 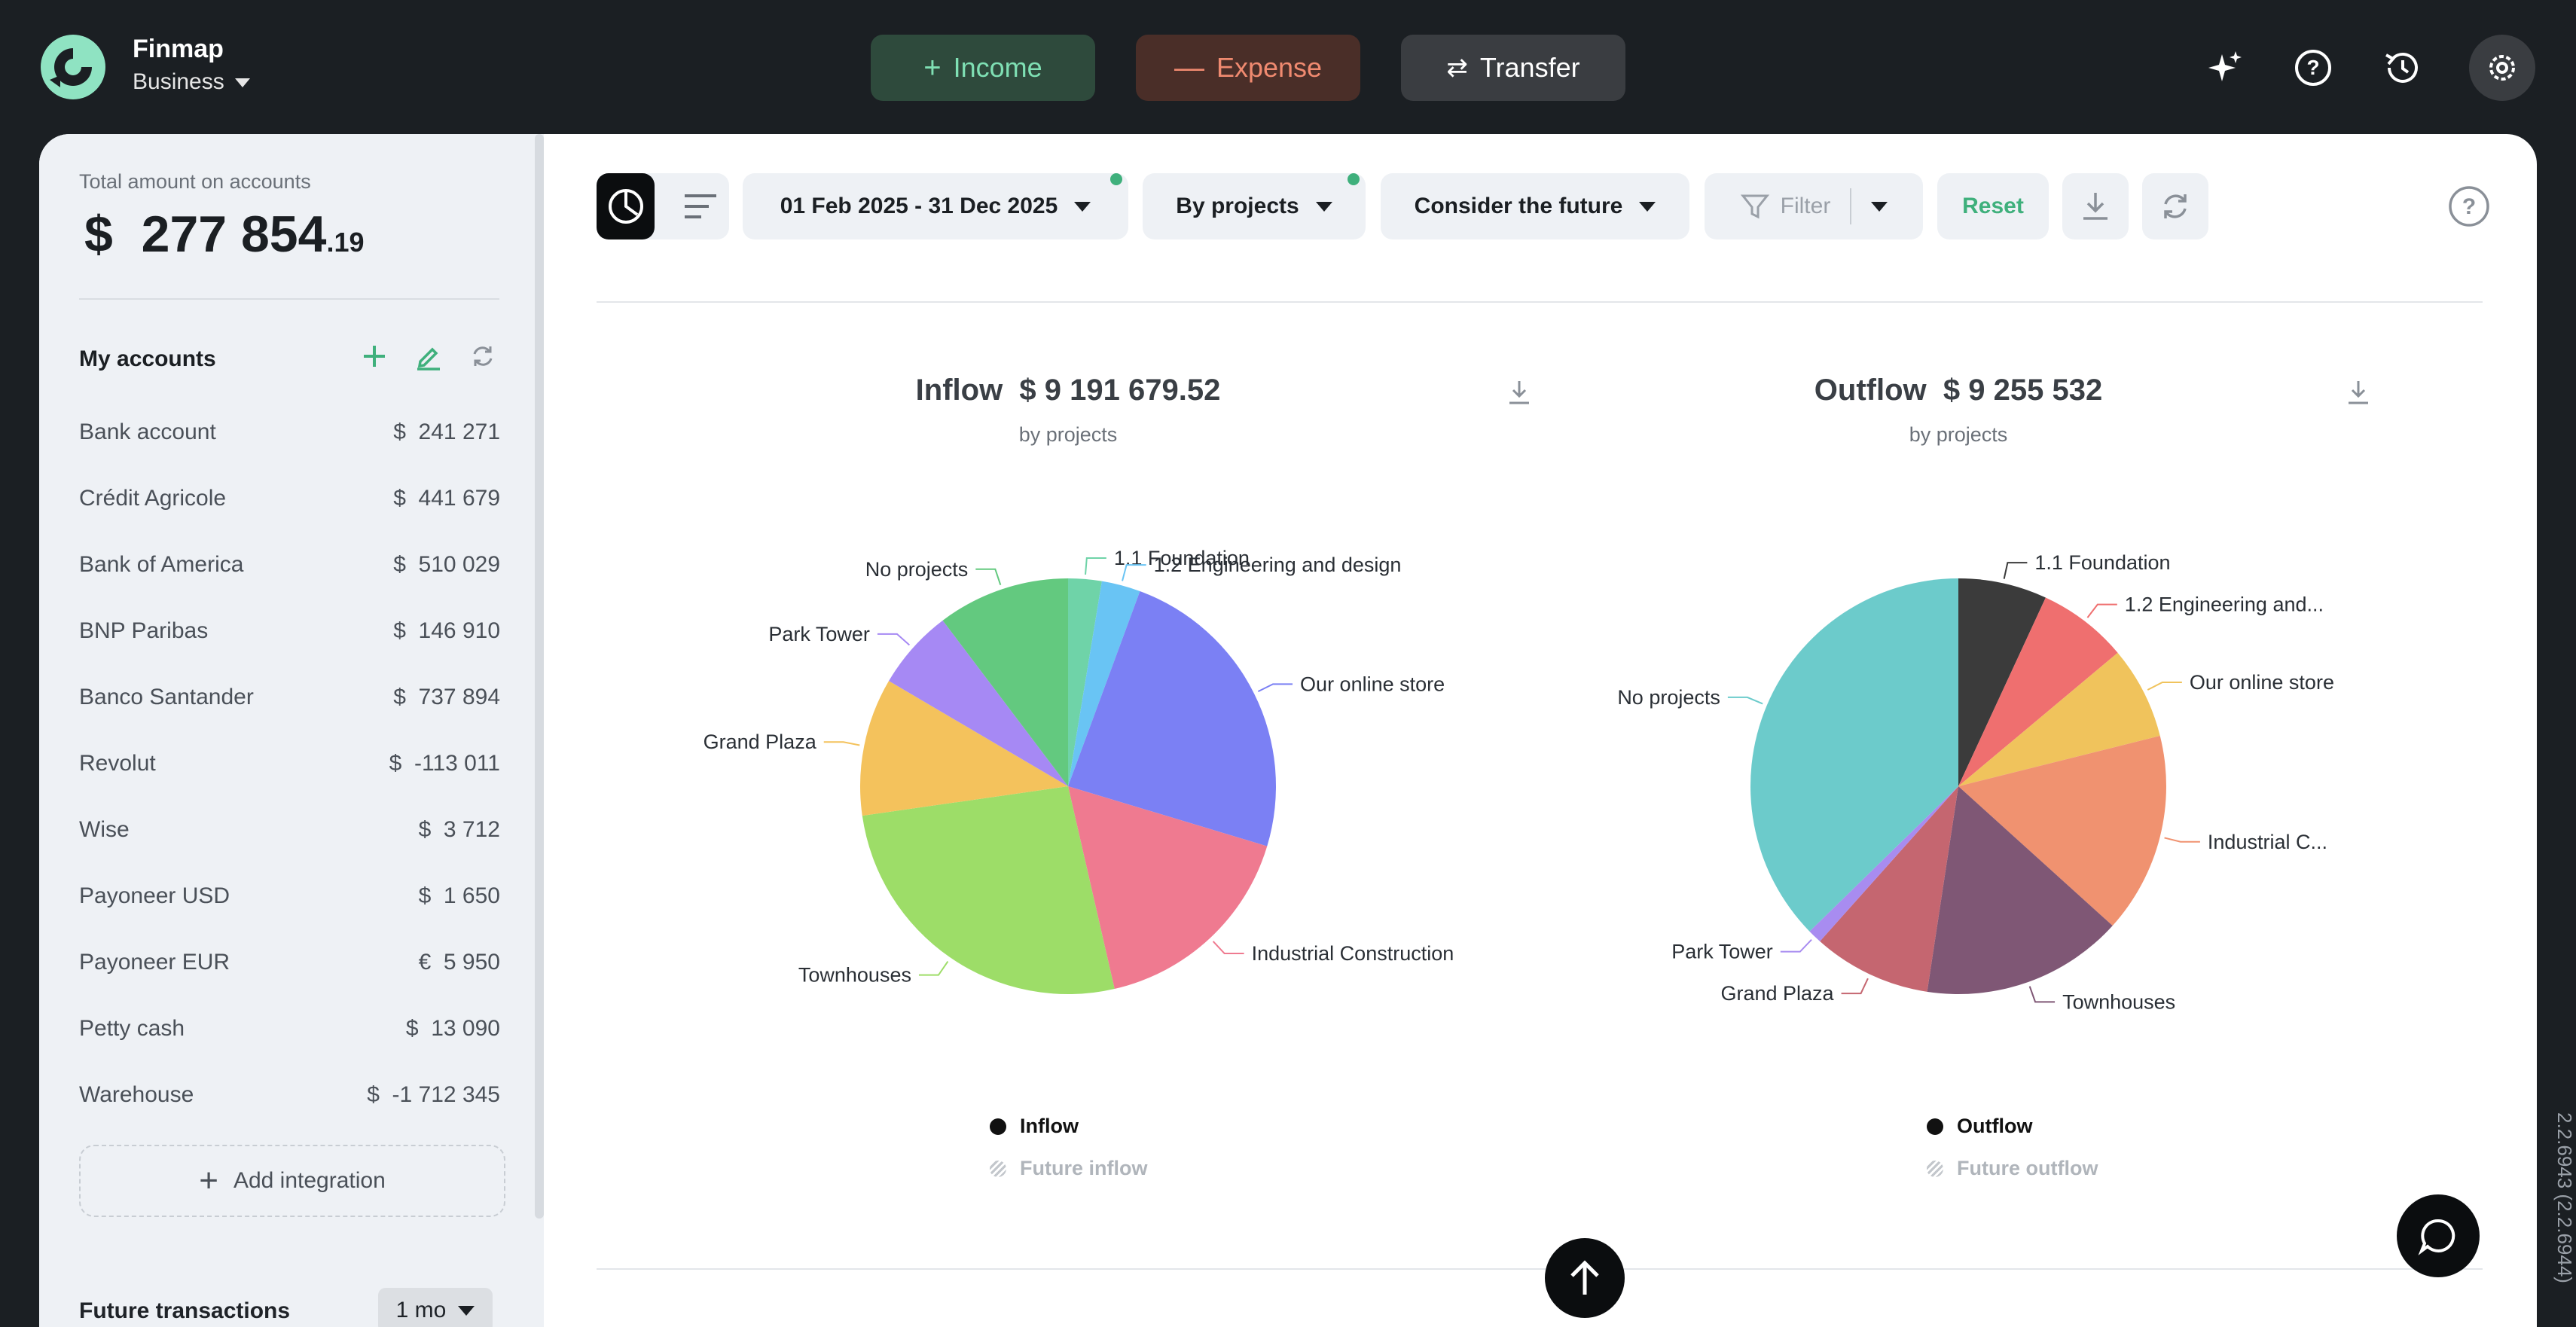 I want to click on slice-label: Grand Plaza, so click(x=1777, y=993).